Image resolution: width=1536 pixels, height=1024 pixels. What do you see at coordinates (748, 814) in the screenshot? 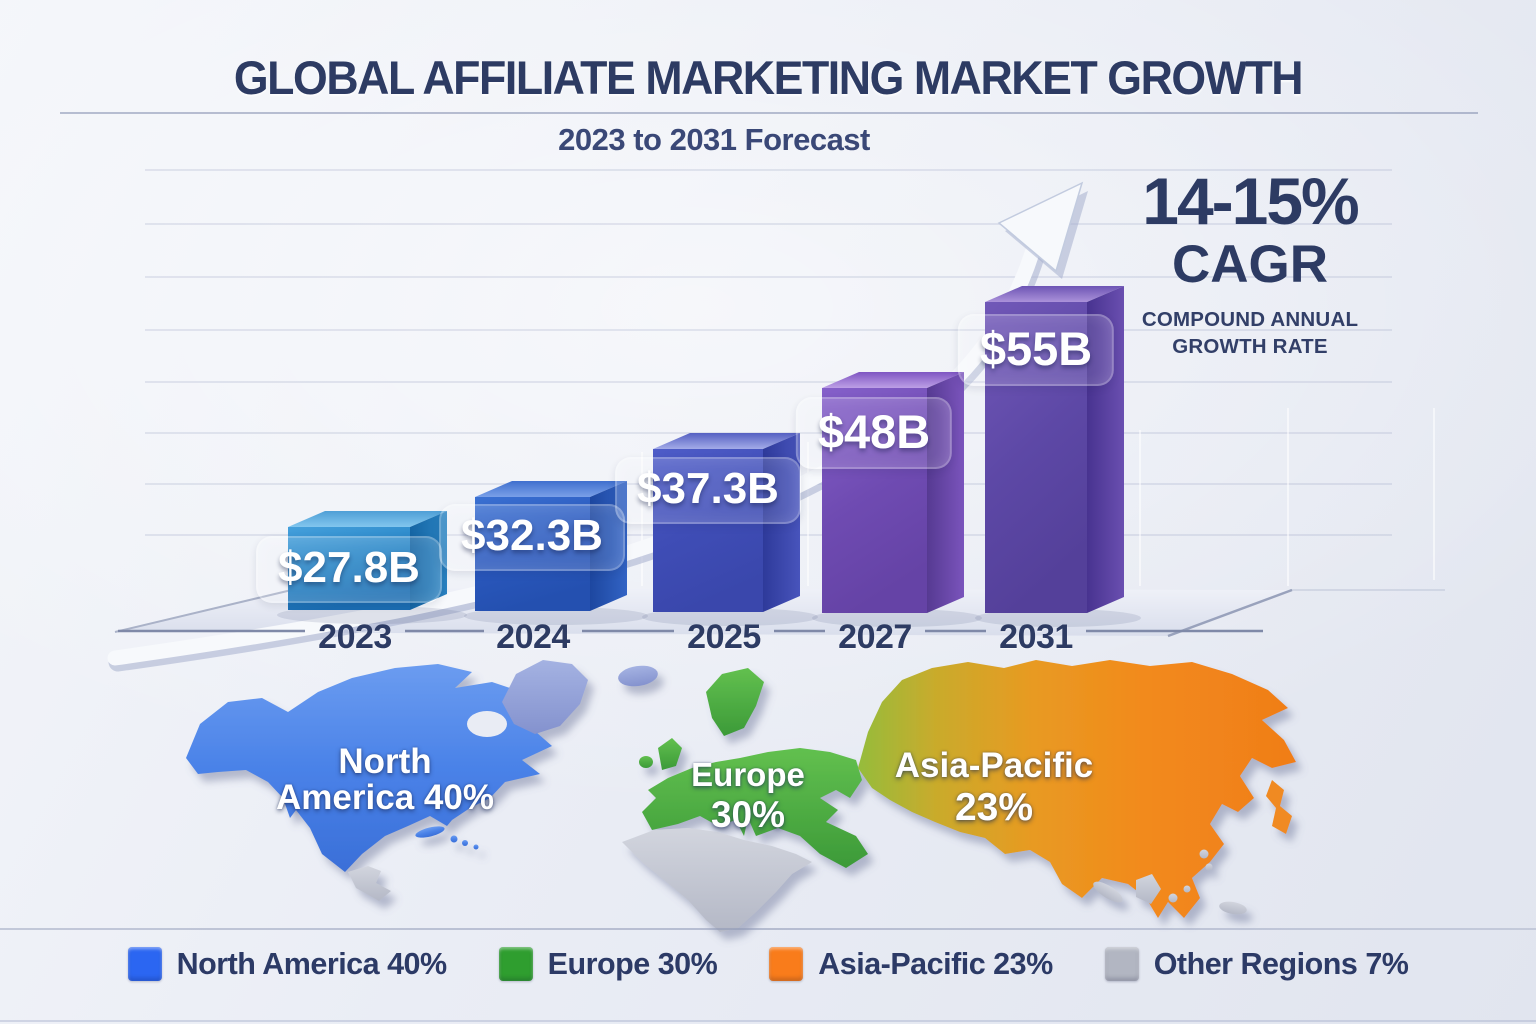
I see `map-label-europe-line2: 30%` at bounding box center [748, 814].